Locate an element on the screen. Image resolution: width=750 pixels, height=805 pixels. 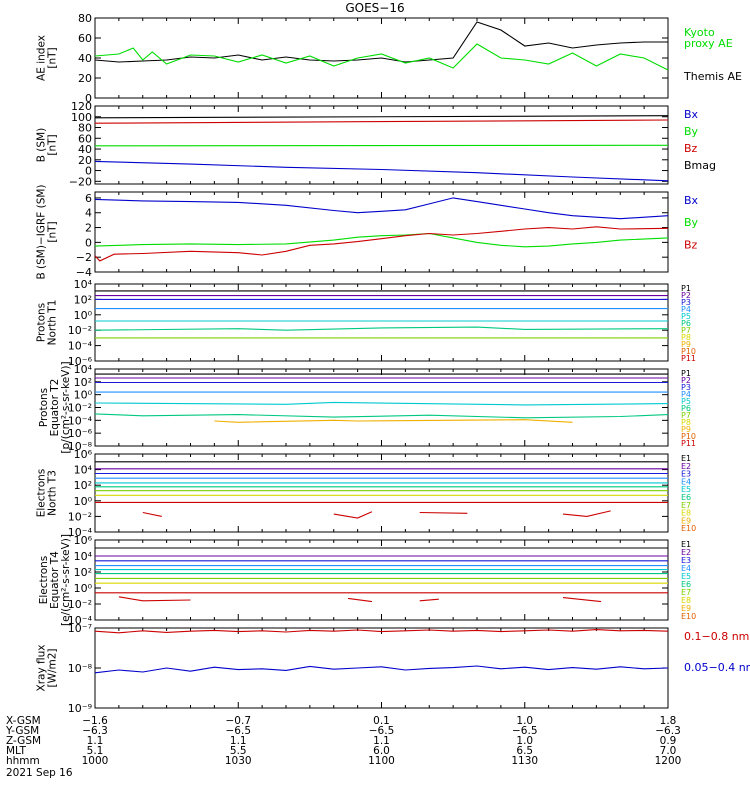
y-axis-label: AE index is located at coordinates (42, 58).